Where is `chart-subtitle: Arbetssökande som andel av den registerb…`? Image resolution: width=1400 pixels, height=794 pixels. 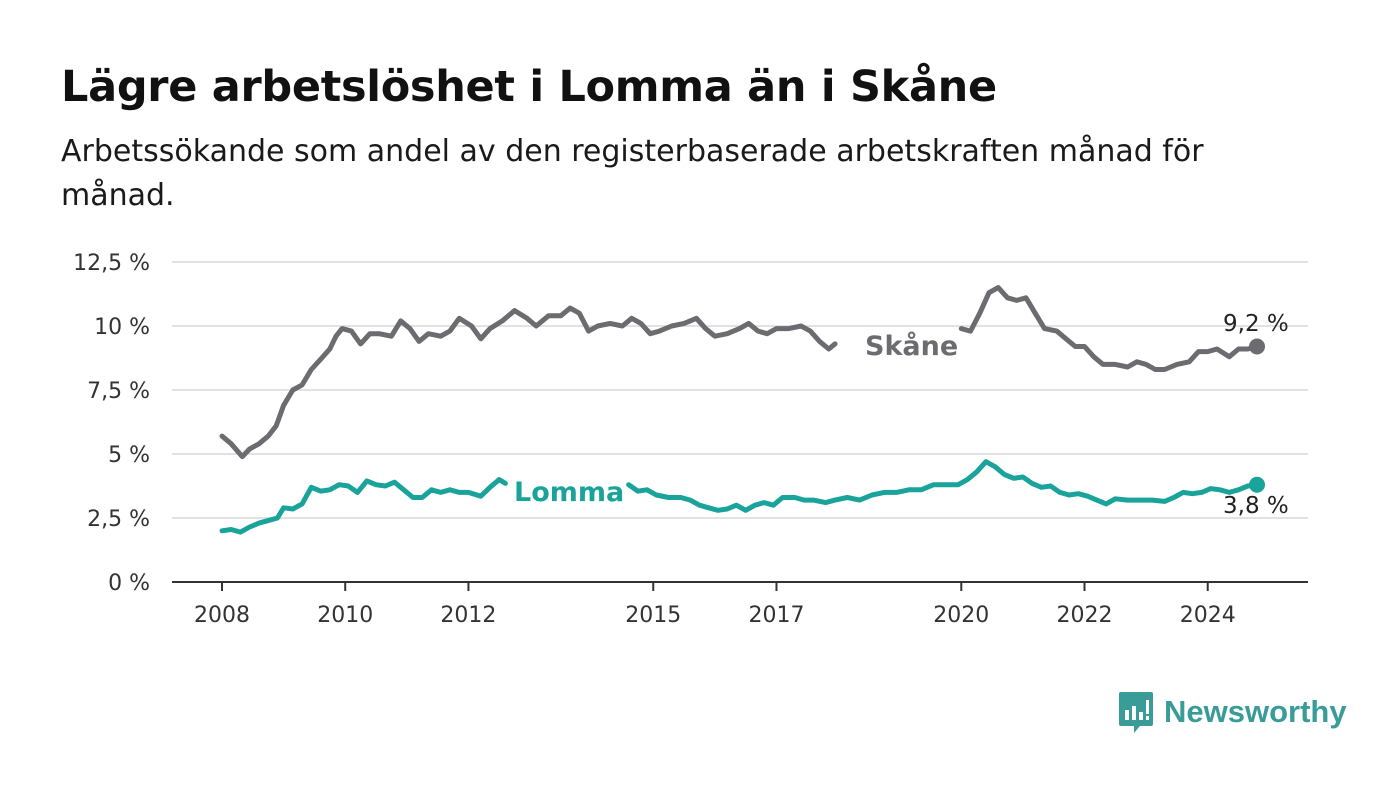
chart-subtitle: Arbetssökande som andel av den registerb… is located at coordinates (632, 173).